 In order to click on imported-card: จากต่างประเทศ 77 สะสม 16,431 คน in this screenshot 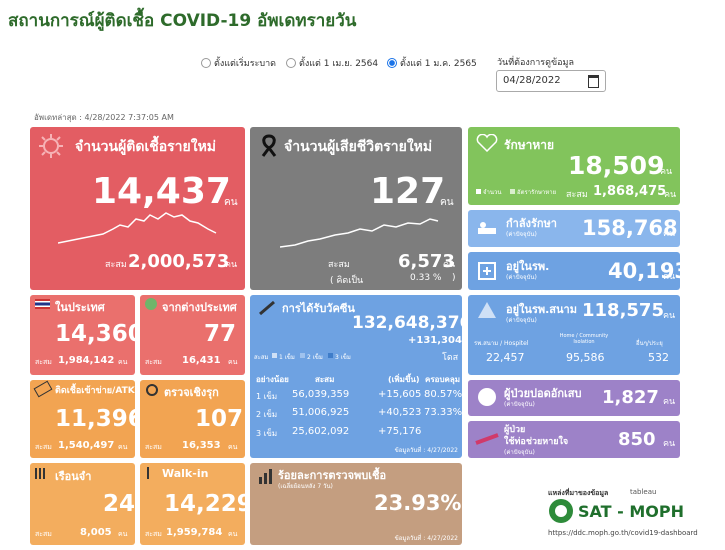, I will do `click(192, 335)`.